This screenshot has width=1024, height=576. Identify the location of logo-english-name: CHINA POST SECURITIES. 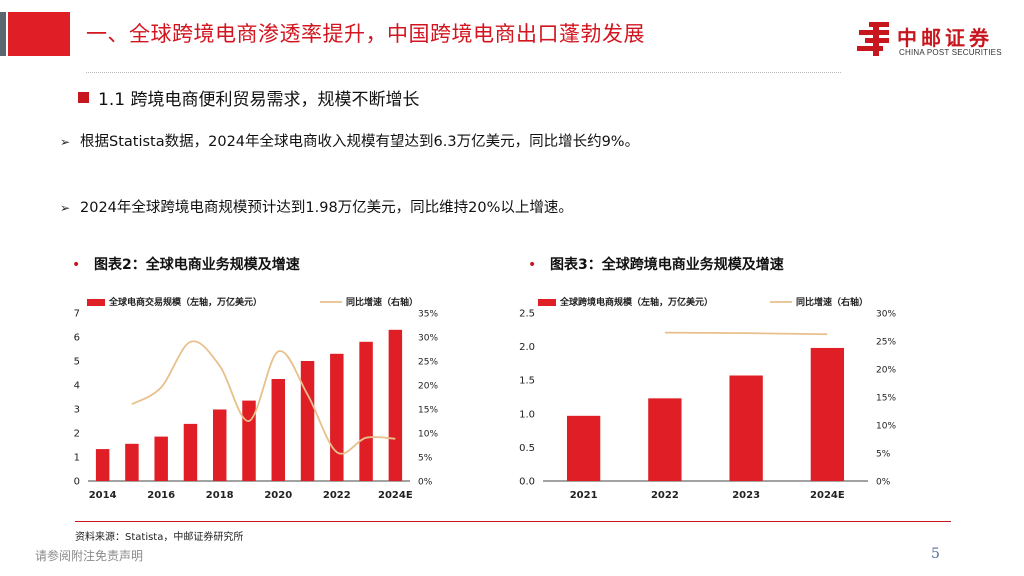
(950, 52).